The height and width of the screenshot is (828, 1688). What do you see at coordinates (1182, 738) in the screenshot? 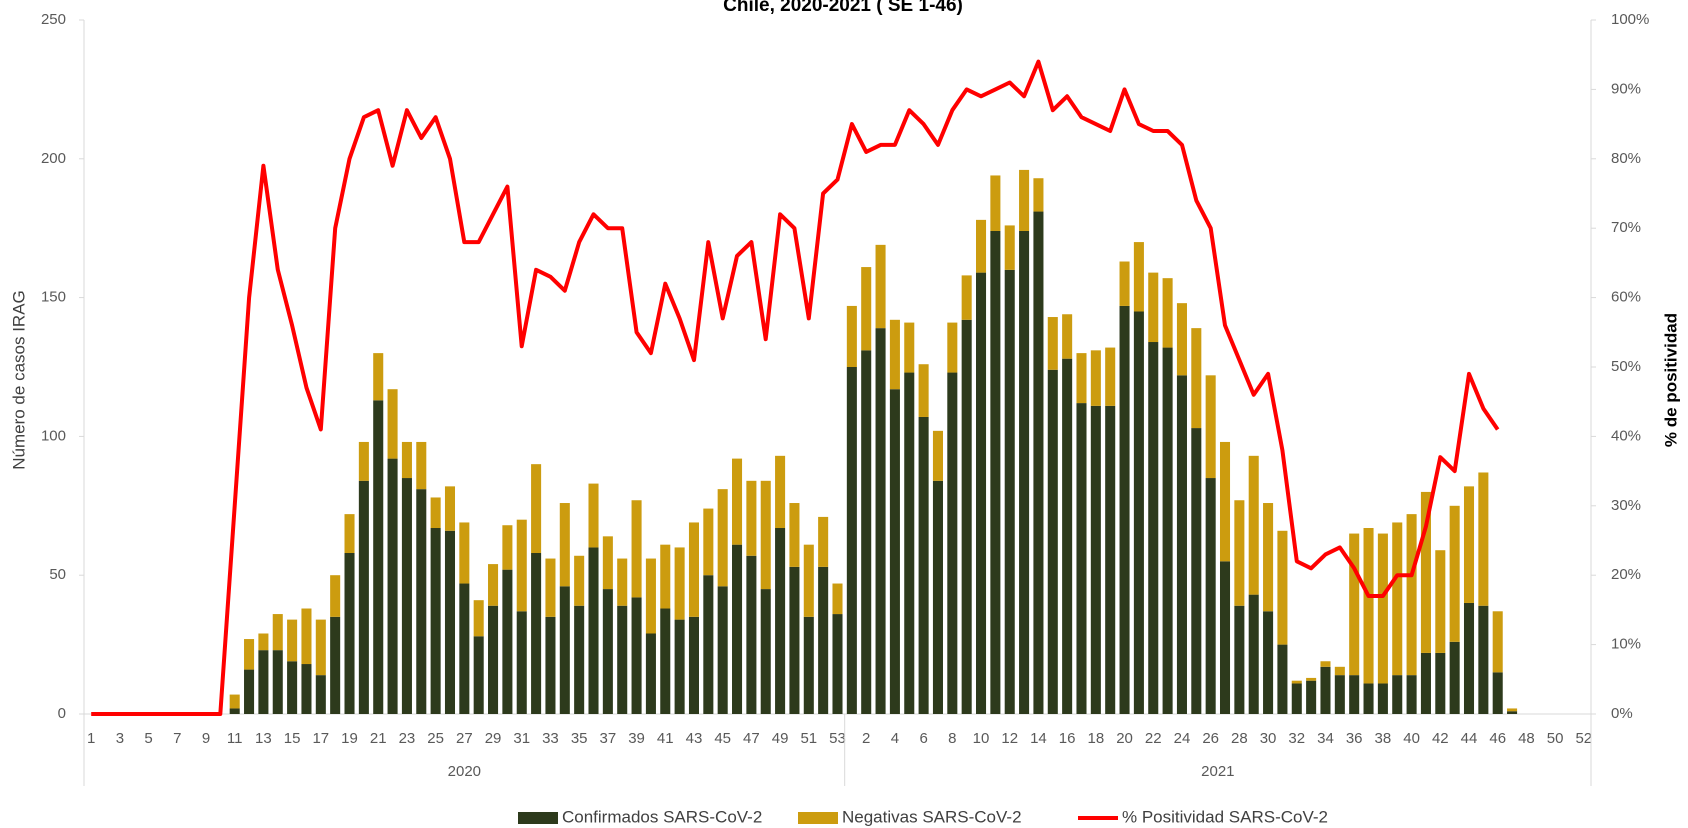
I see `x-tick-label: 24` at bounding box center [1182, 738].